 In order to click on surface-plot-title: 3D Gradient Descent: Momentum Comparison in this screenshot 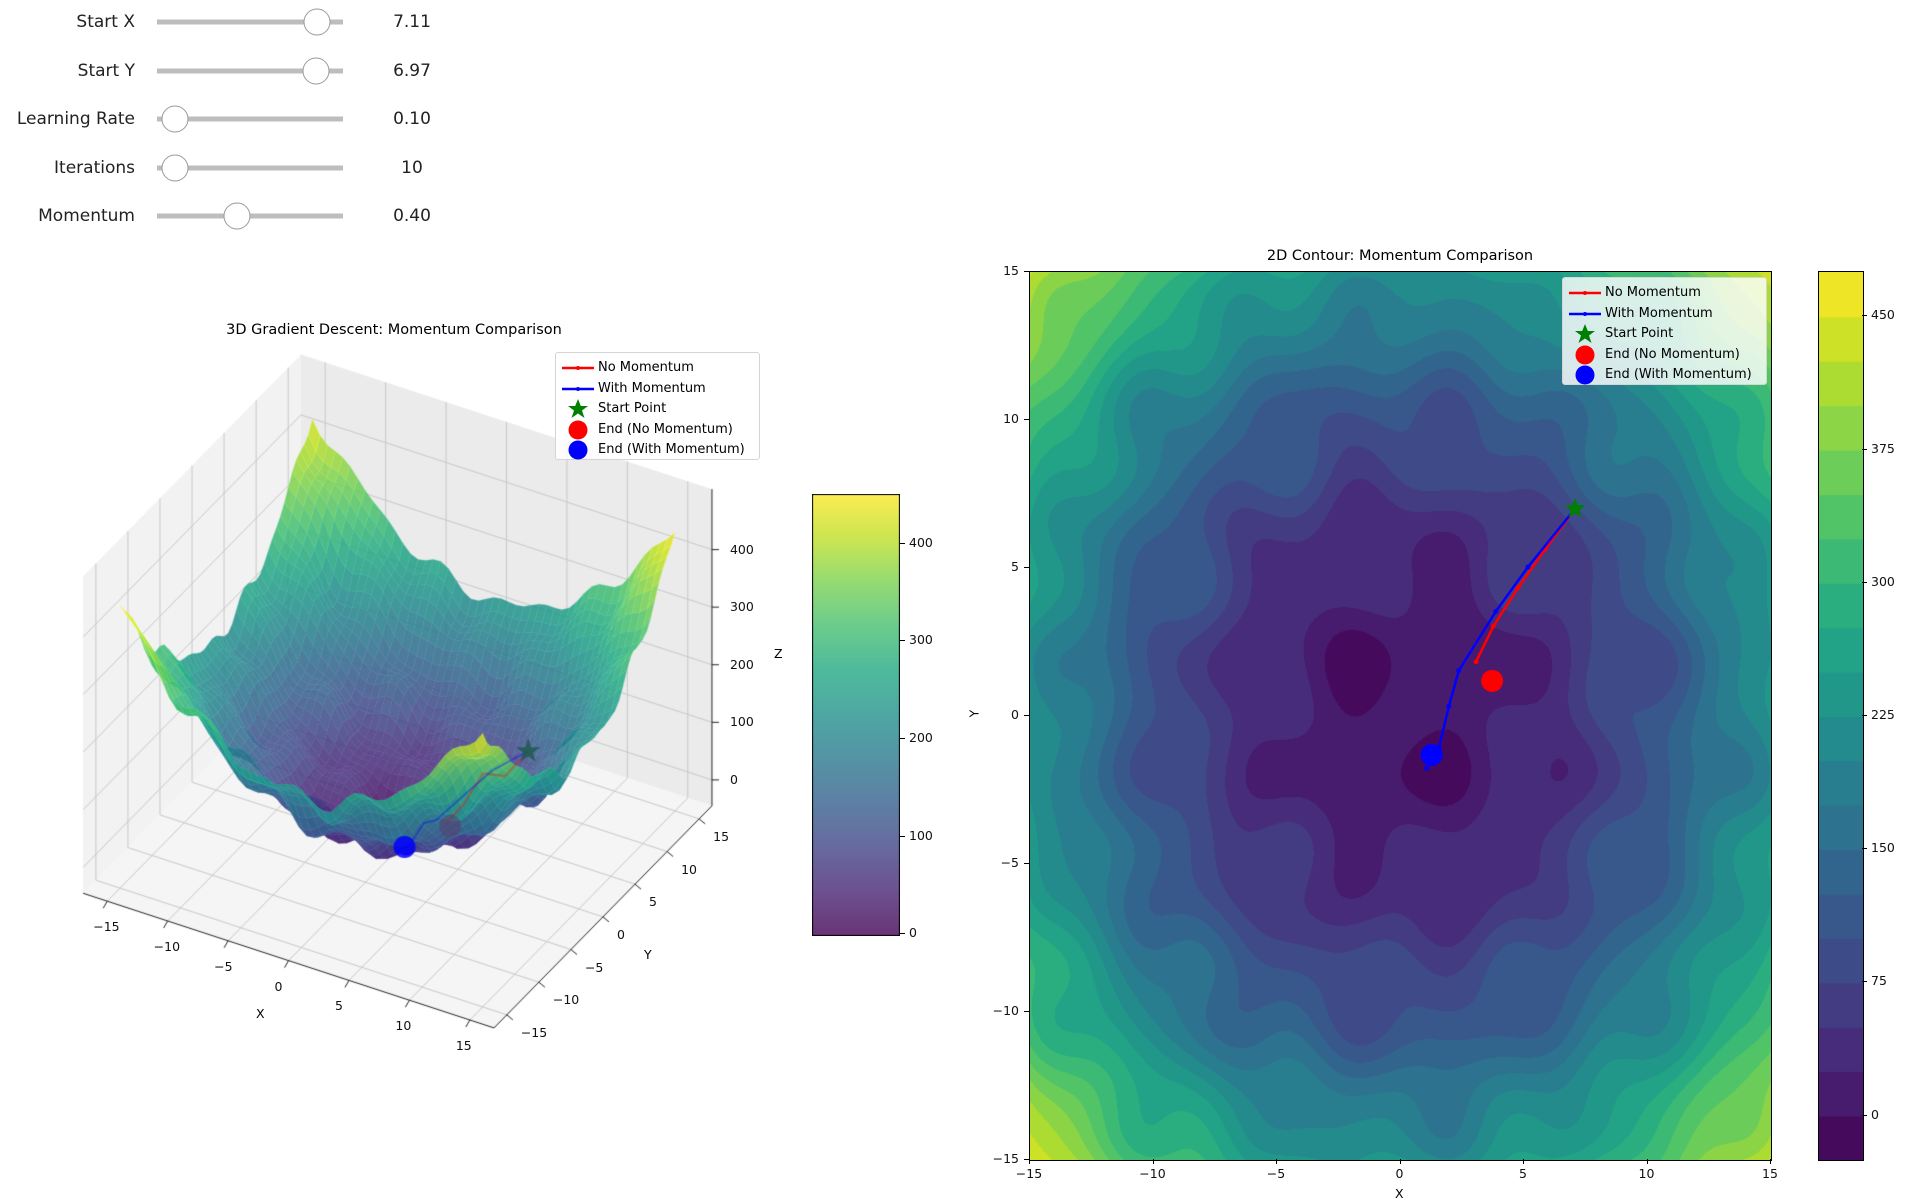, I will do `click(394, 330)`.